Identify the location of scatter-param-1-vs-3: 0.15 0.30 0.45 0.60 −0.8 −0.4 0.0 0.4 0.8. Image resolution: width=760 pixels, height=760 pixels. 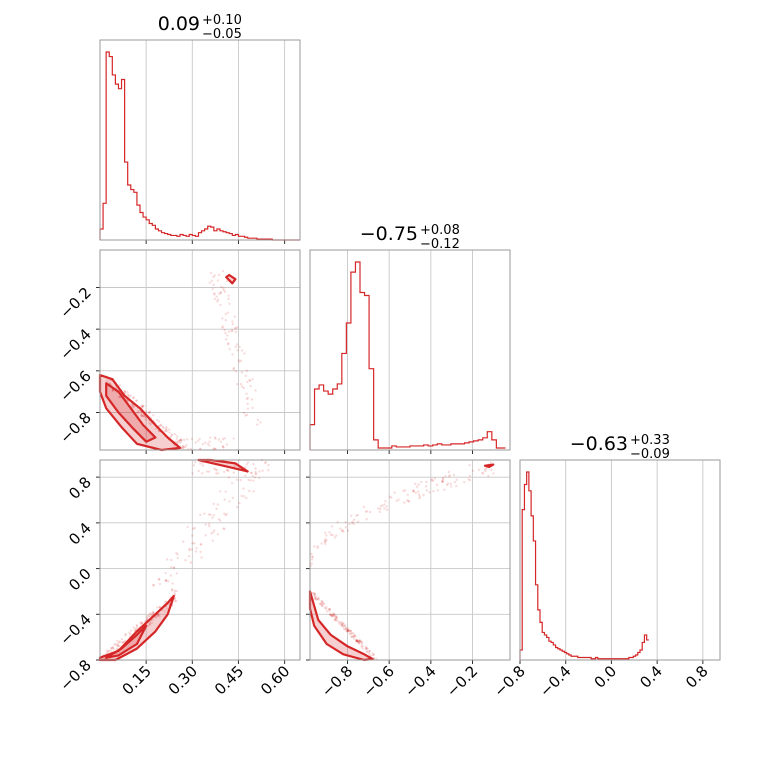
(178, 578).